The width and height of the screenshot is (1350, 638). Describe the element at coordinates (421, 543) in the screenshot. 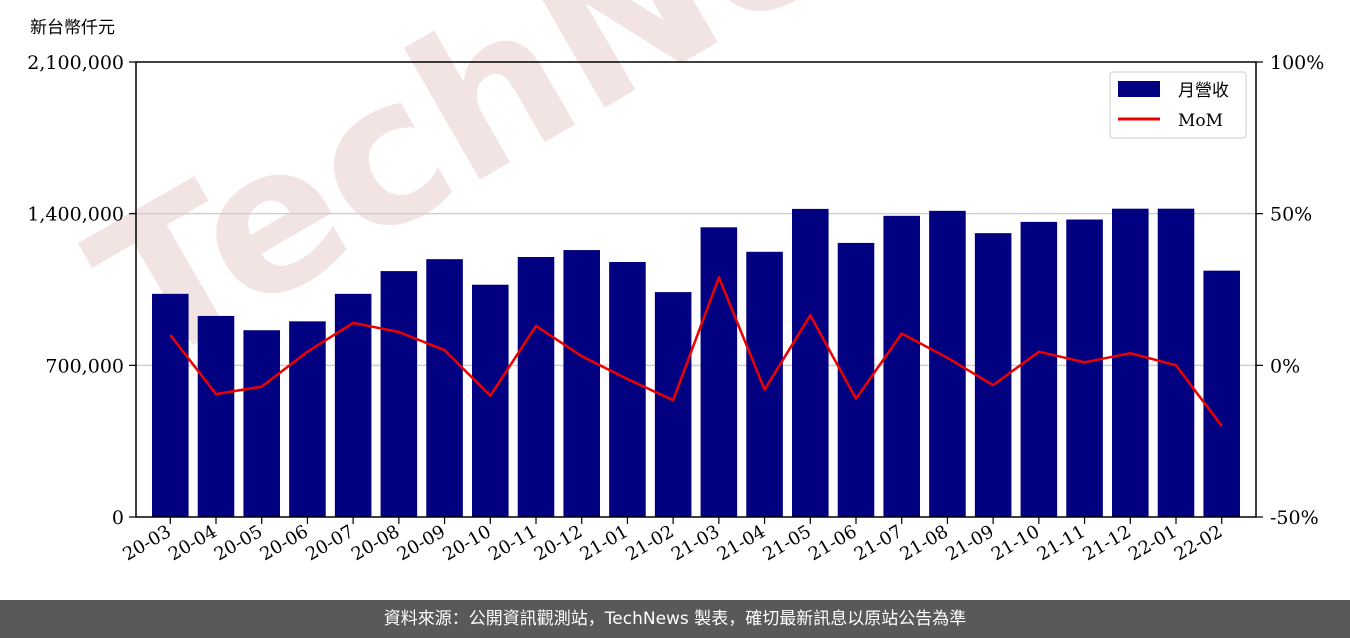

I see `x-tick-label: 20-09` at that location.